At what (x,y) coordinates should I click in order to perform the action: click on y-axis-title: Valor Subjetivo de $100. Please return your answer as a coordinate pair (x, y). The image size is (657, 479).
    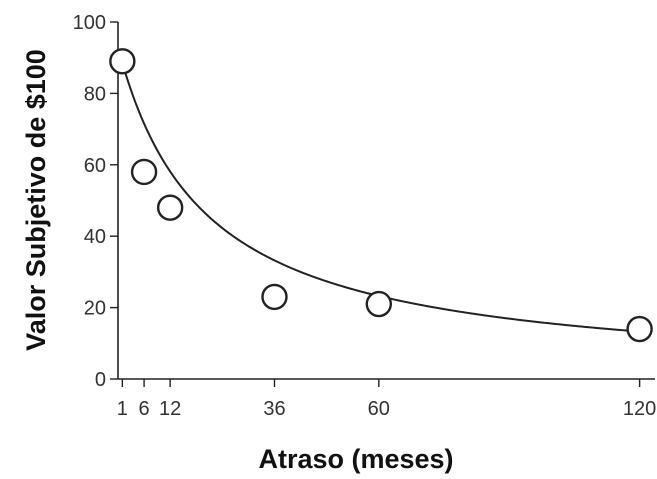
    Looking at the image, I should click on (36, 200).